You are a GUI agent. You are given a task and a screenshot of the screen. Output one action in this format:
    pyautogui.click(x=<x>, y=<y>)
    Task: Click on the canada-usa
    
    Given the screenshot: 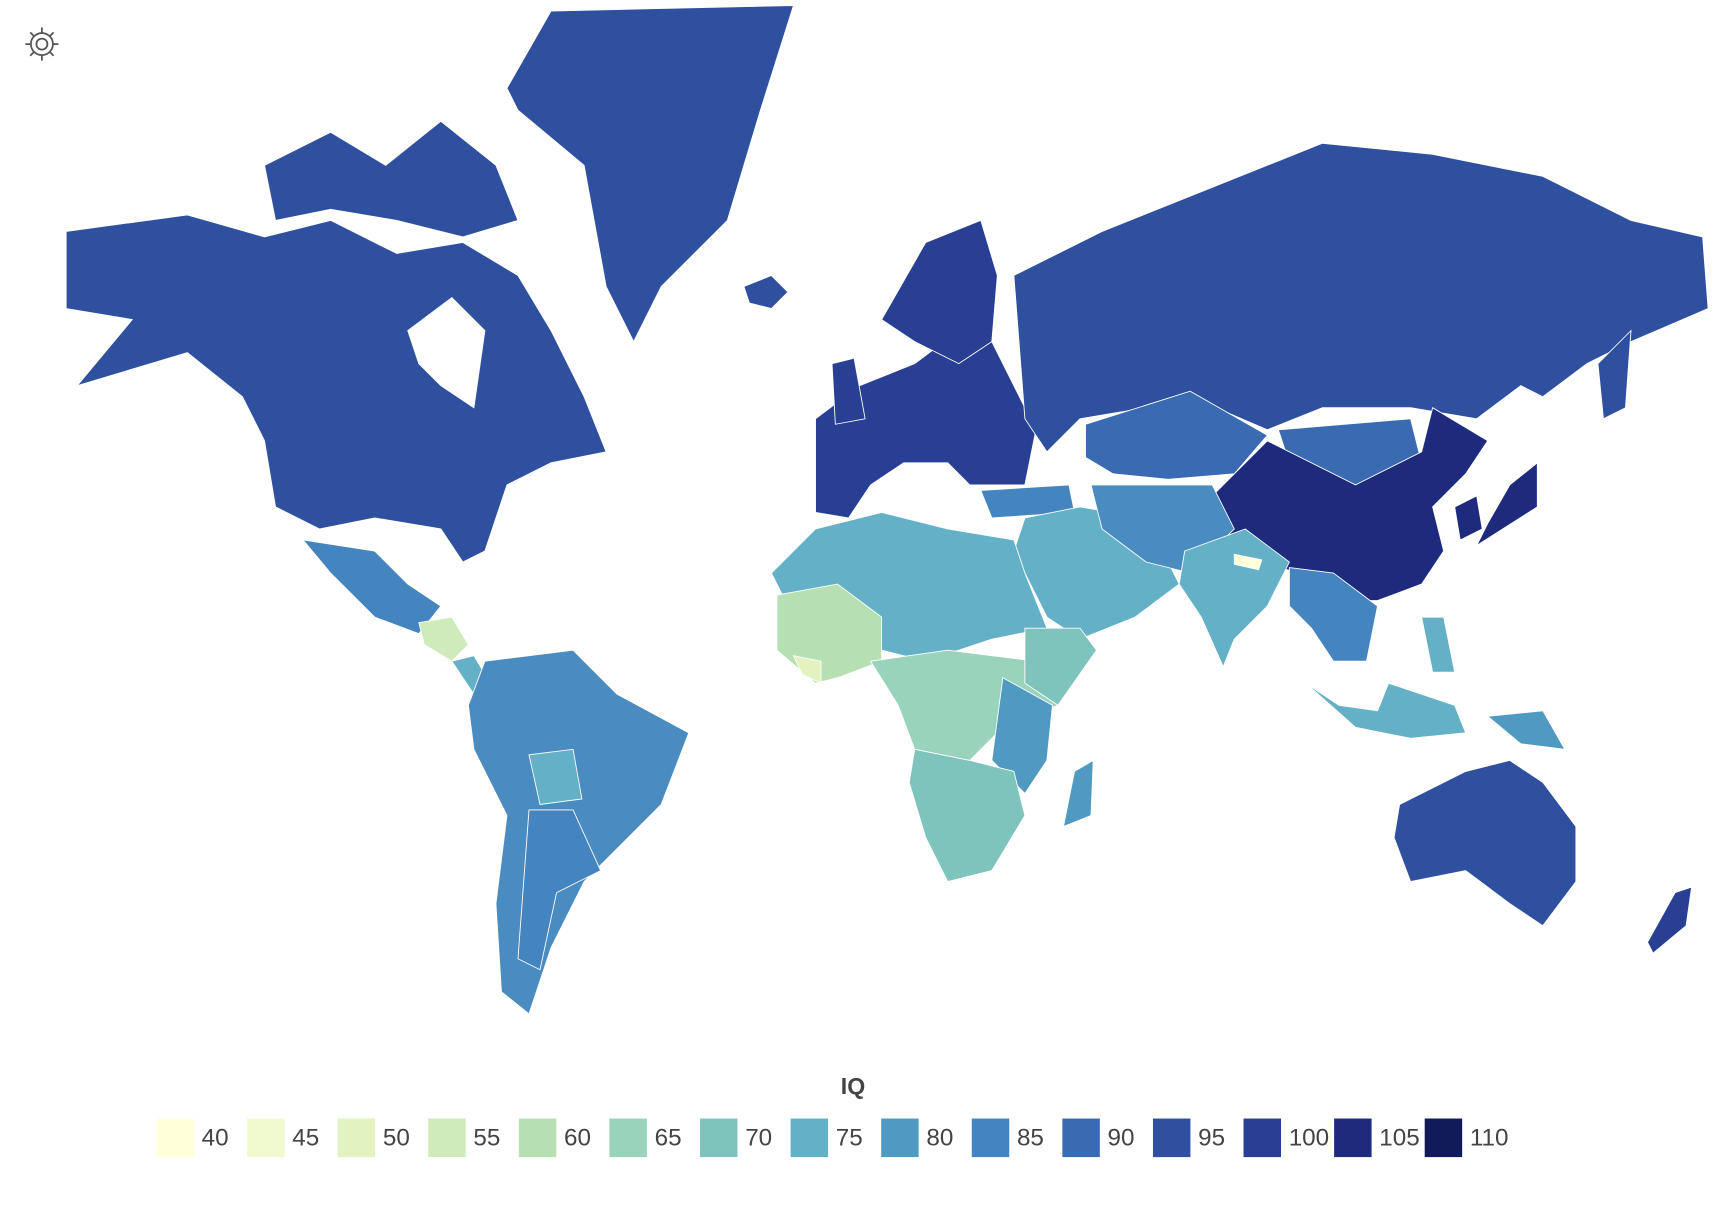 What is the action you would take?
    pyautogui.click(x=336, y=388)
    